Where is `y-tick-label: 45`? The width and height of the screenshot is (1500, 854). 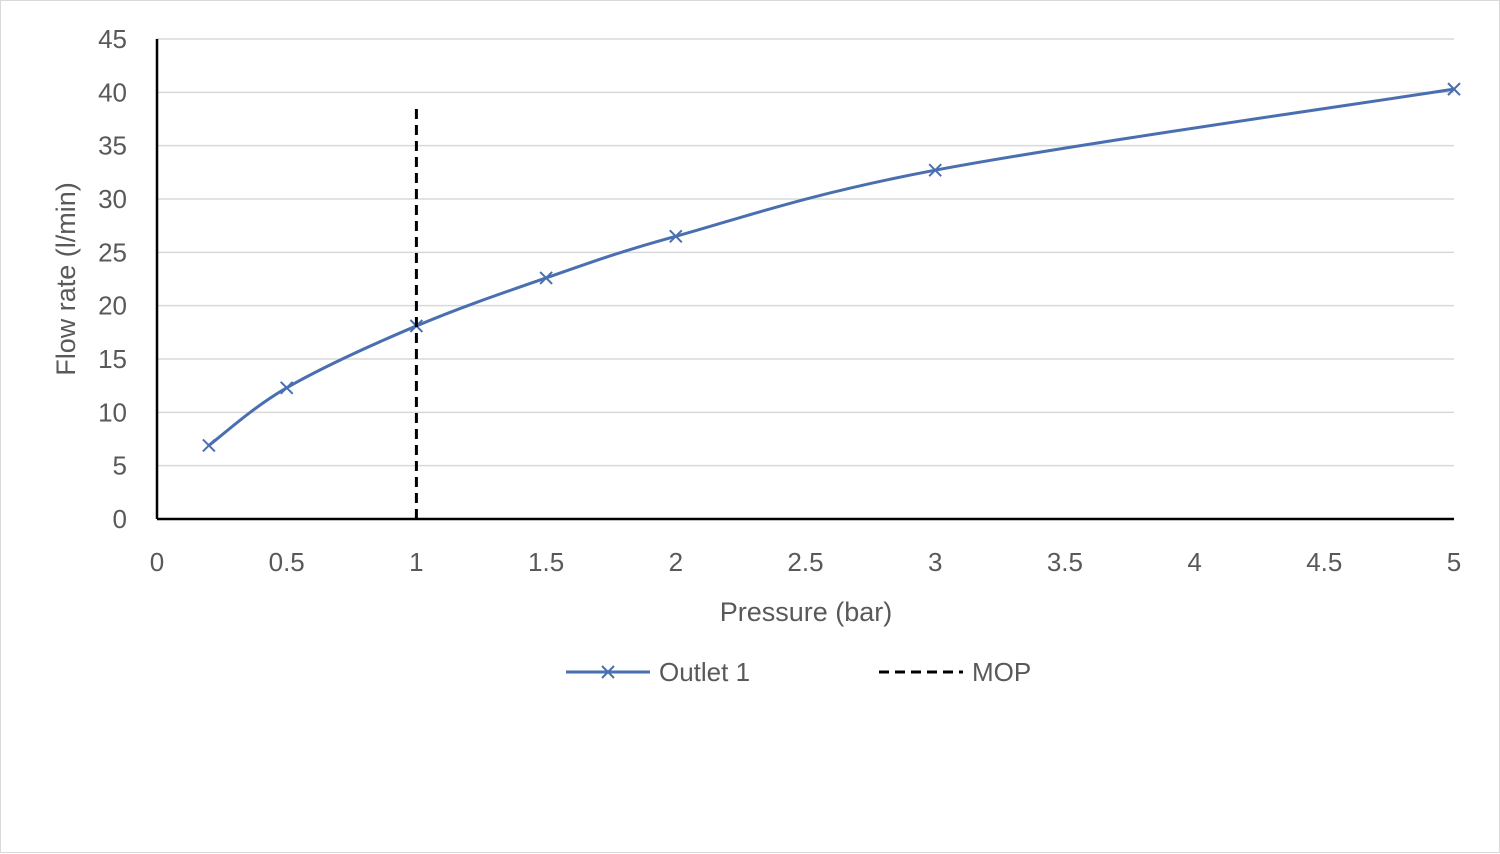 y-tick-label: 45 is located at coordinates (112, 39).